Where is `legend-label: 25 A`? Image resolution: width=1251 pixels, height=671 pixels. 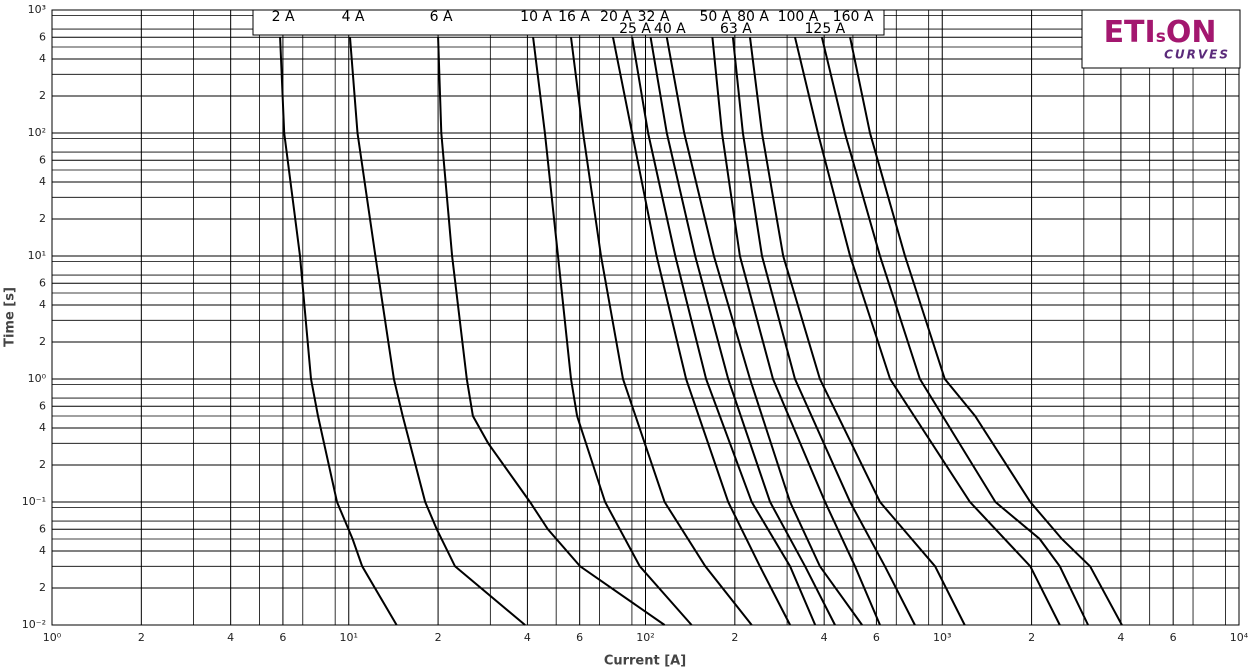
legend-label: 25 A is located at coordinates (635, 29).